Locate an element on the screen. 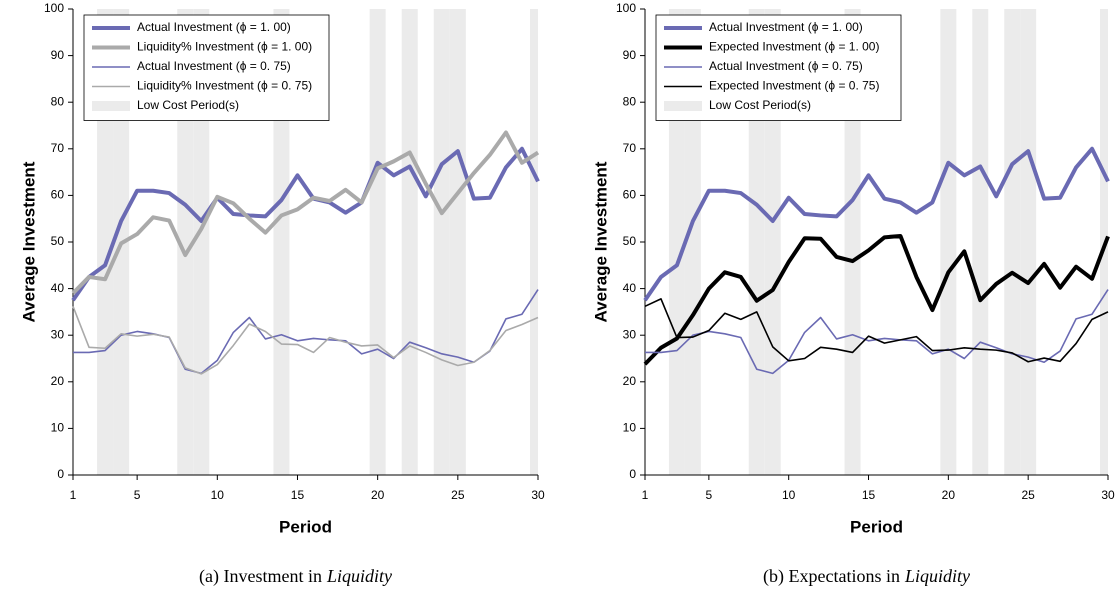  caption: (b) Expectations in Liquidity is located at coordinates (866, 576).